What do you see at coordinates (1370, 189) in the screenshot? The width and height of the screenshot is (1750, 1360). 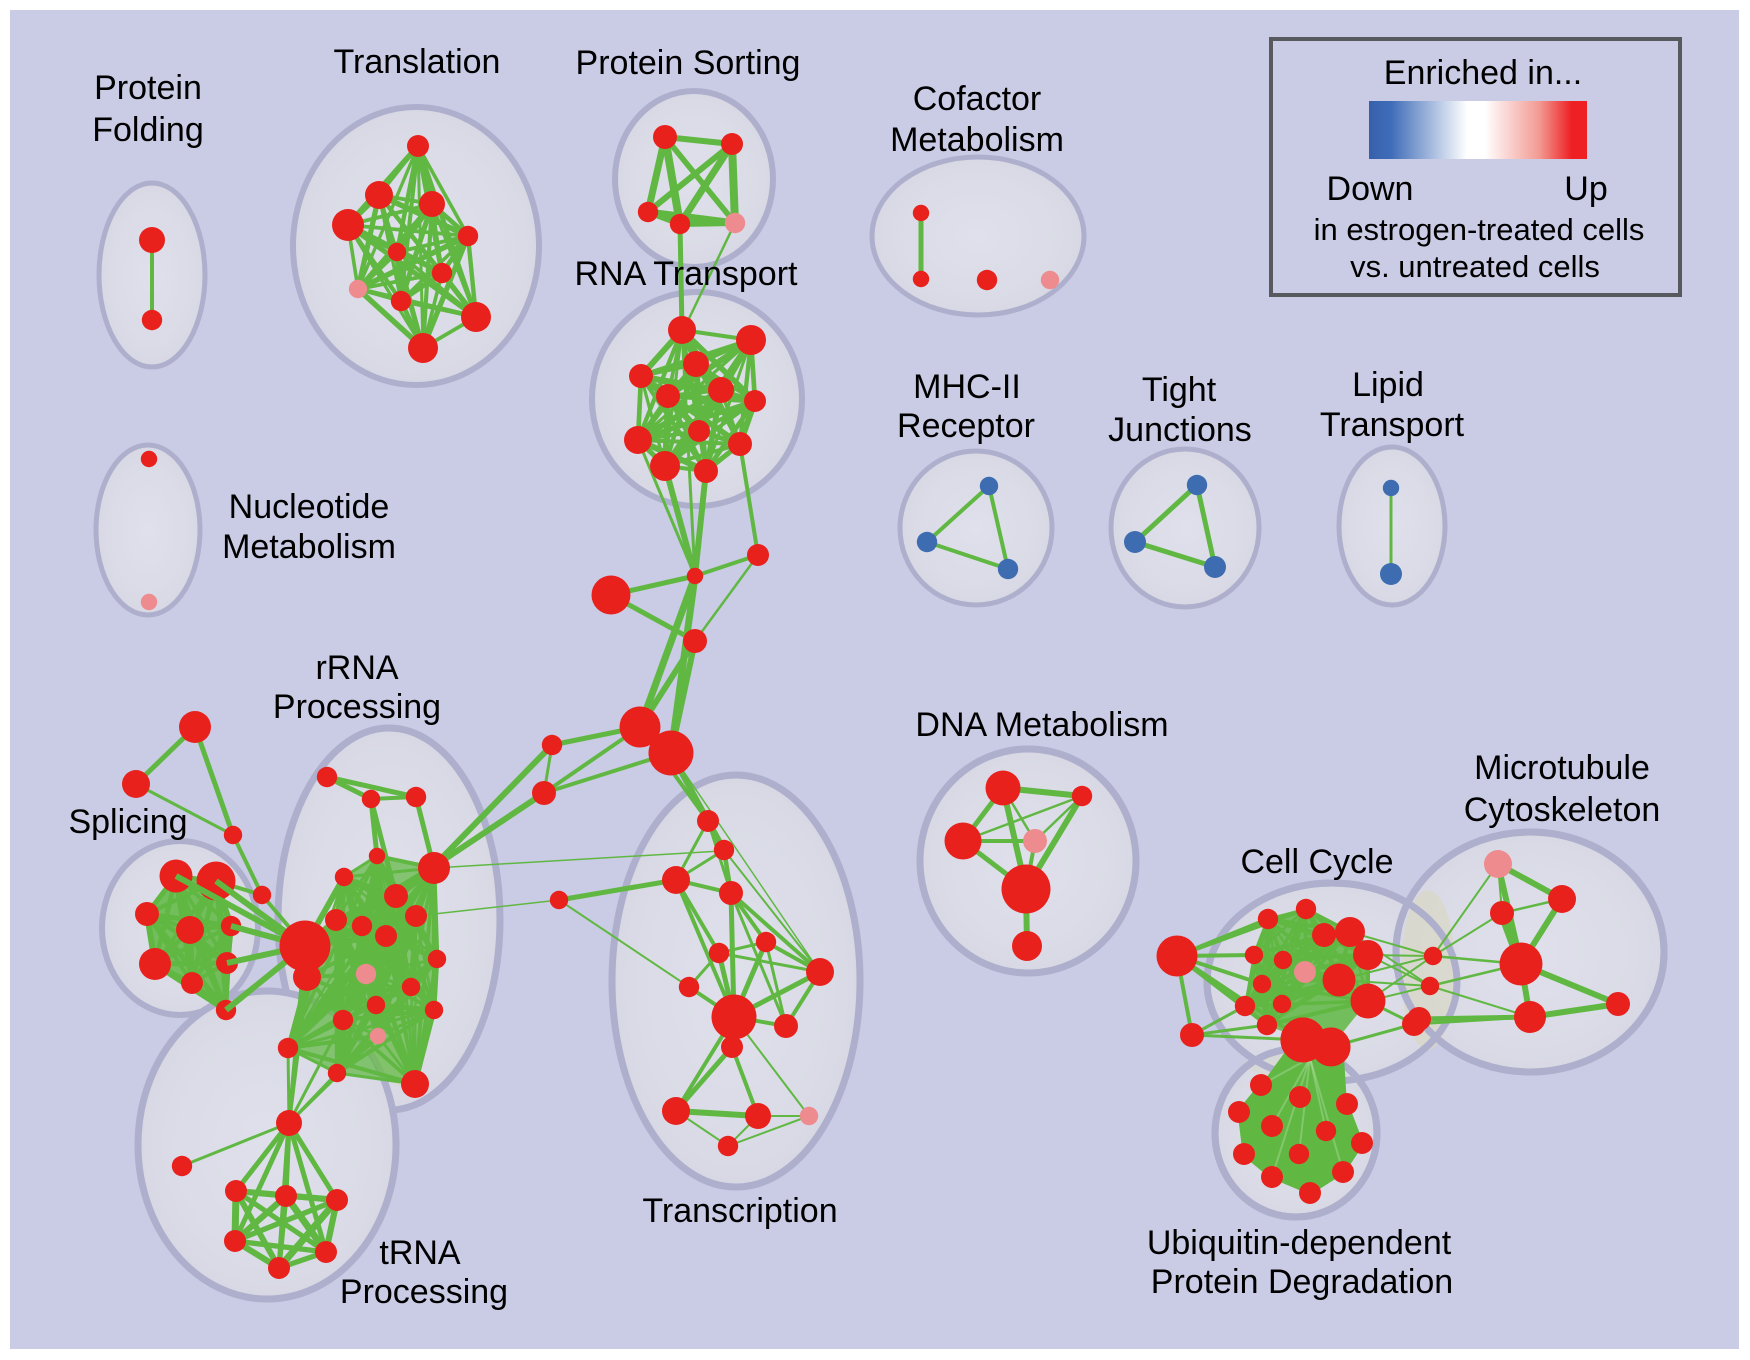 I see `svg-text: Down` at bounding box center [1370, 189].